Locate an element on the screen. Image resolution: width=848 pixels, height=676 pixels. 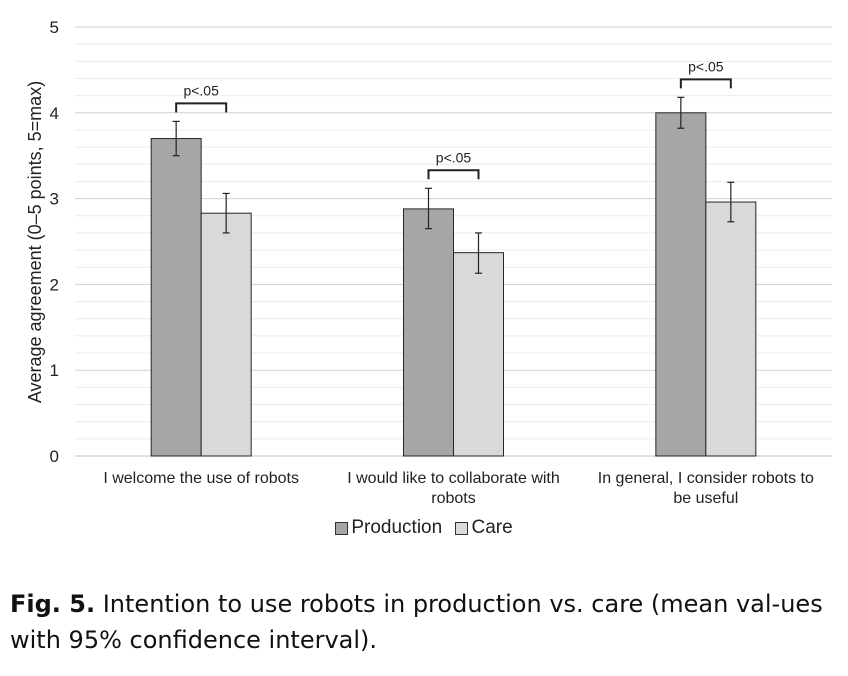
category-label: In general, I consider robots to is located at coordinates (706, 478).